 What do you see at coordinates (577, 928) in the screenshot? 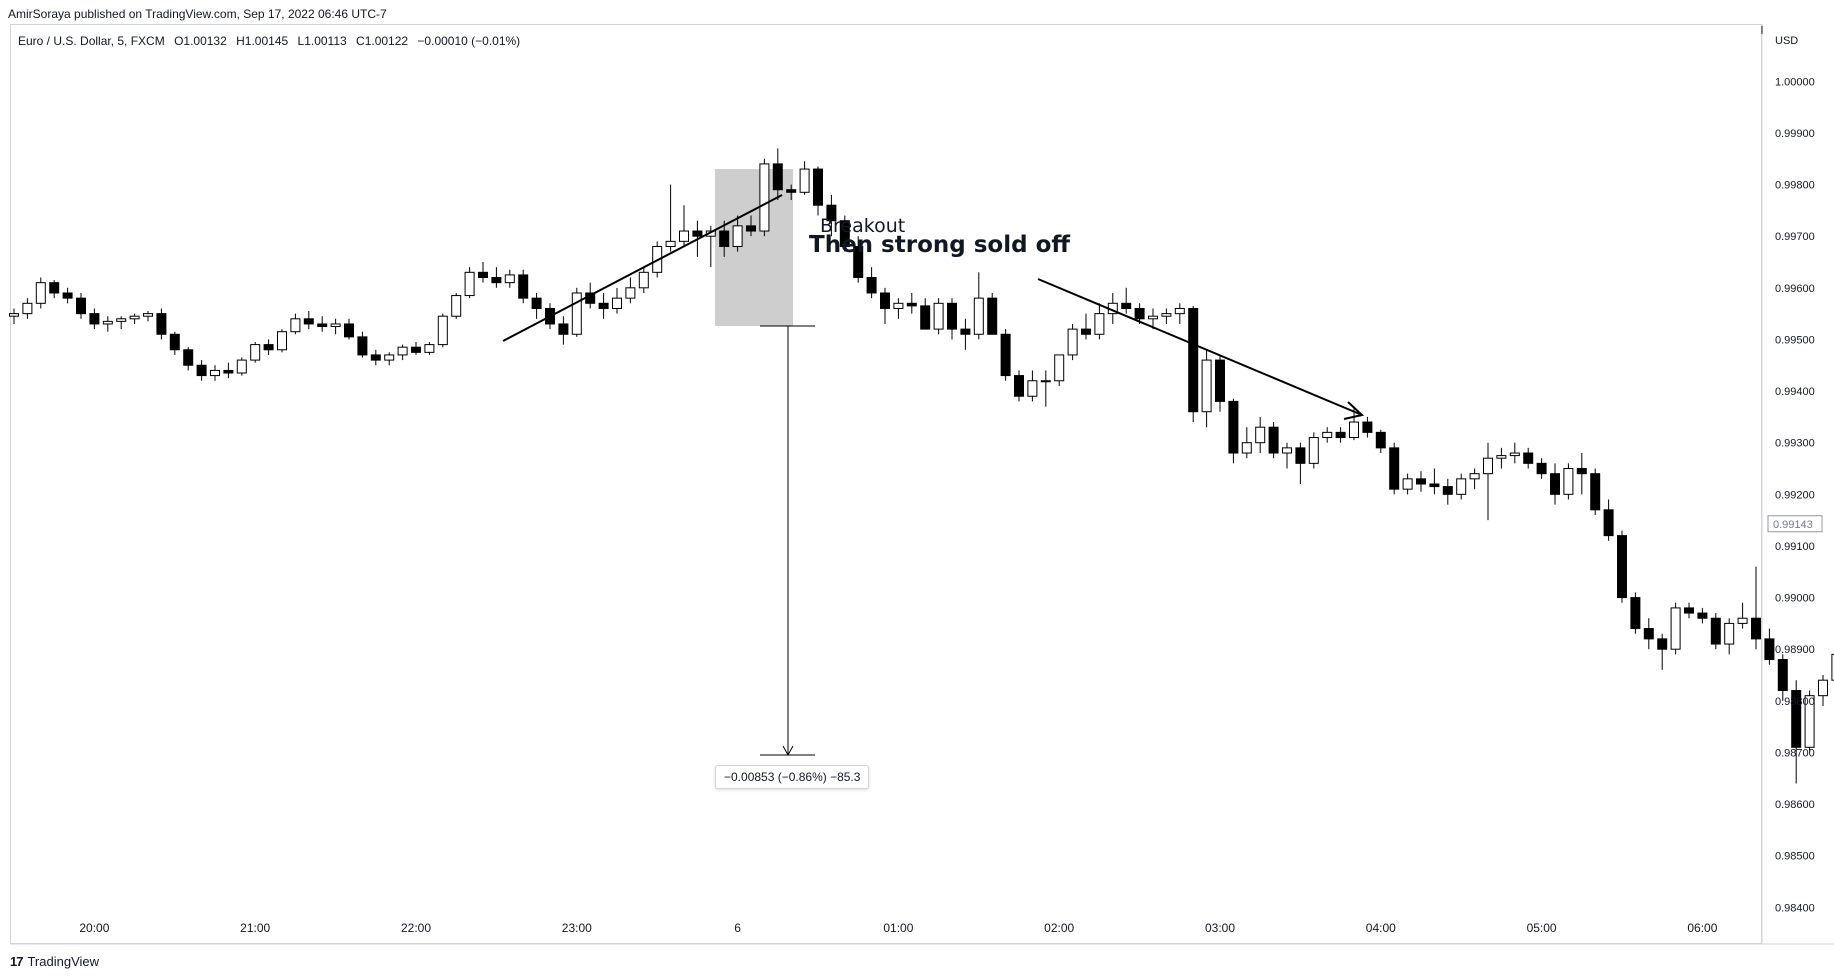
I see `time-tick-label: 23:00` at bounding box center [577, 928].